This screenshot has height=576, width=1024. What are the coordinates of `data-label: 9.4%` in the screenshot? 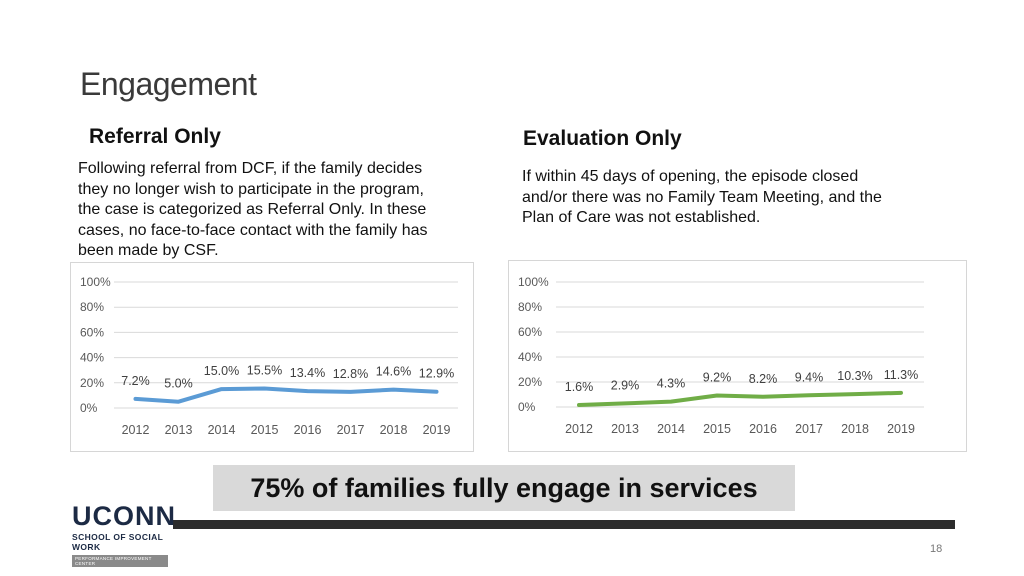 It's located at (809, 377).